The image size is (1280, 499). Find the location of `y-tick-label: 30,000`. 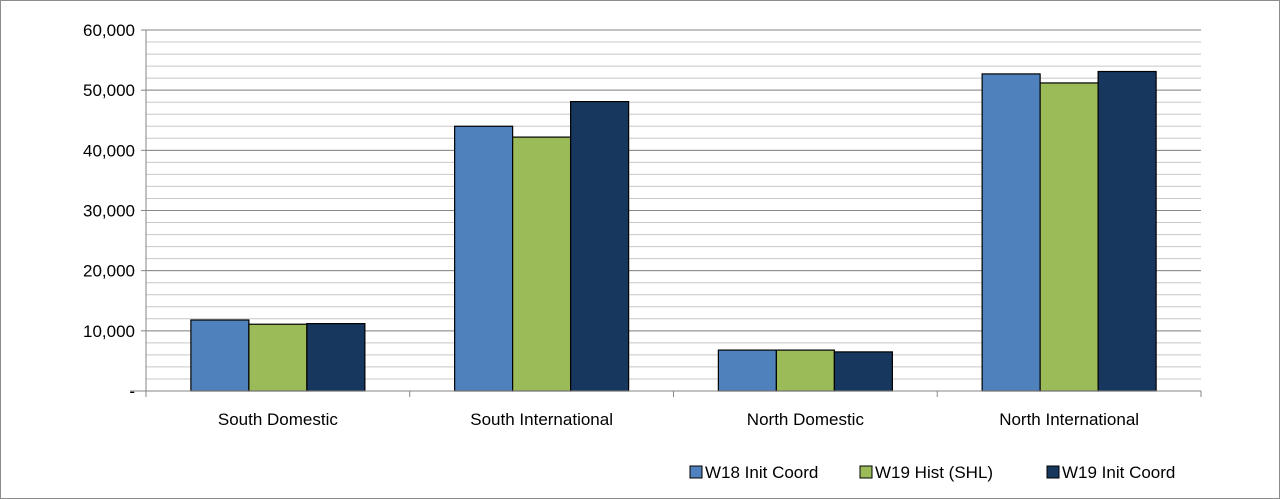

y-tick-label: 30,000 is located at coordinates (109, 211).